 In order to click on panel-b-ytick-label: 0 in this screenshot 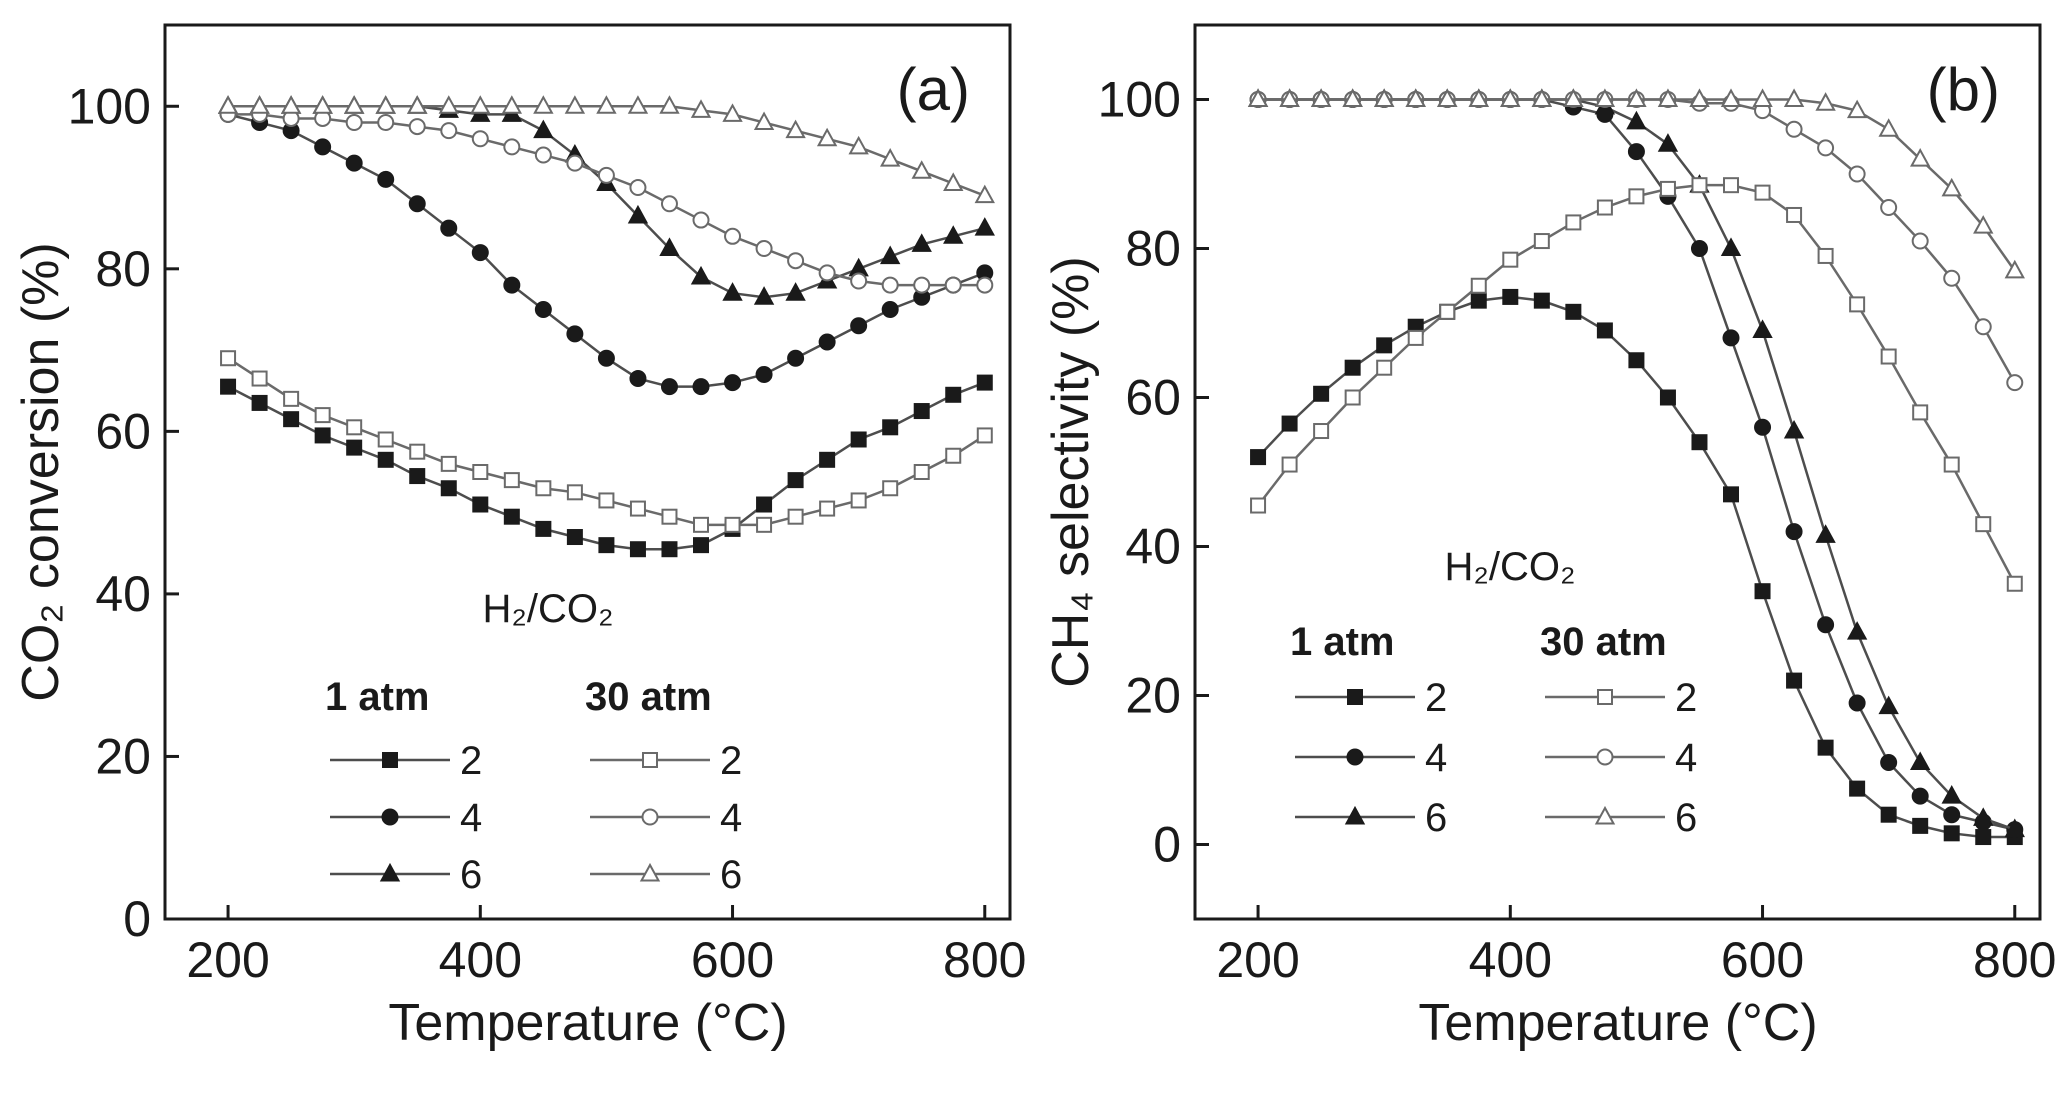, I will do `click(1167, 845)`.